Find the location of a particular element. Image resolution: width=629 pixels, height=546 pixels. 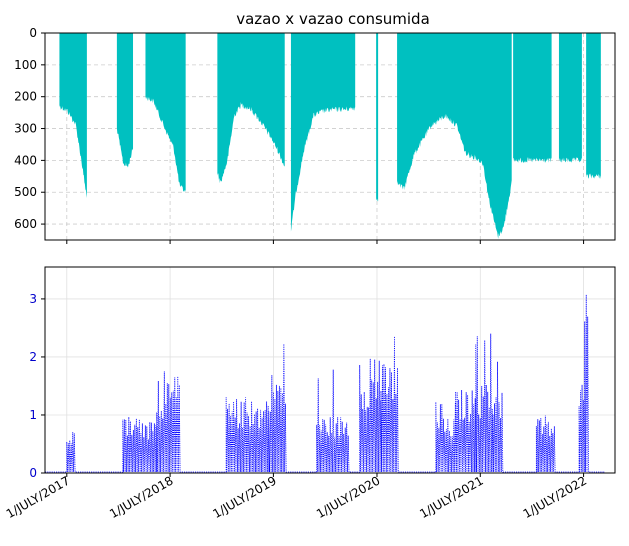

top-y-tick-label-6: 600 is located at coordinates (25, 224).